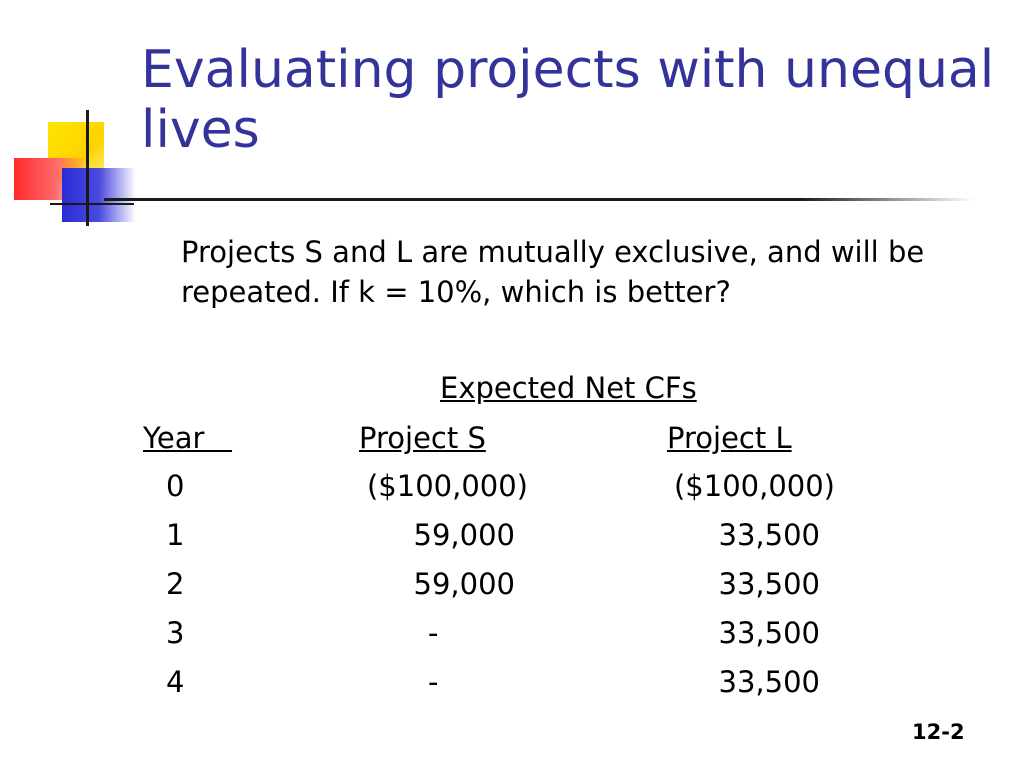 This screenshot has width=1024, height=768. I want to click on table-row: 1 59,000 33,500, so click(512, 539).